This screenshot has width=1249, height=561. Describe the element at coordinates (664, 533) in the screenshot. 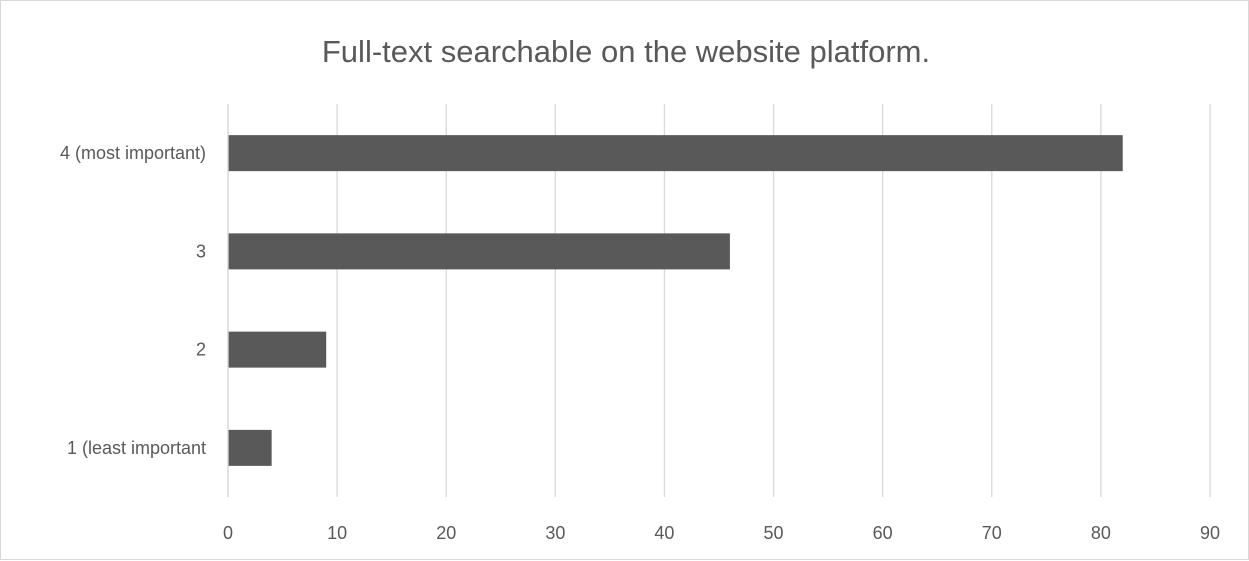

I see `x-tick-label: 40` at that location.